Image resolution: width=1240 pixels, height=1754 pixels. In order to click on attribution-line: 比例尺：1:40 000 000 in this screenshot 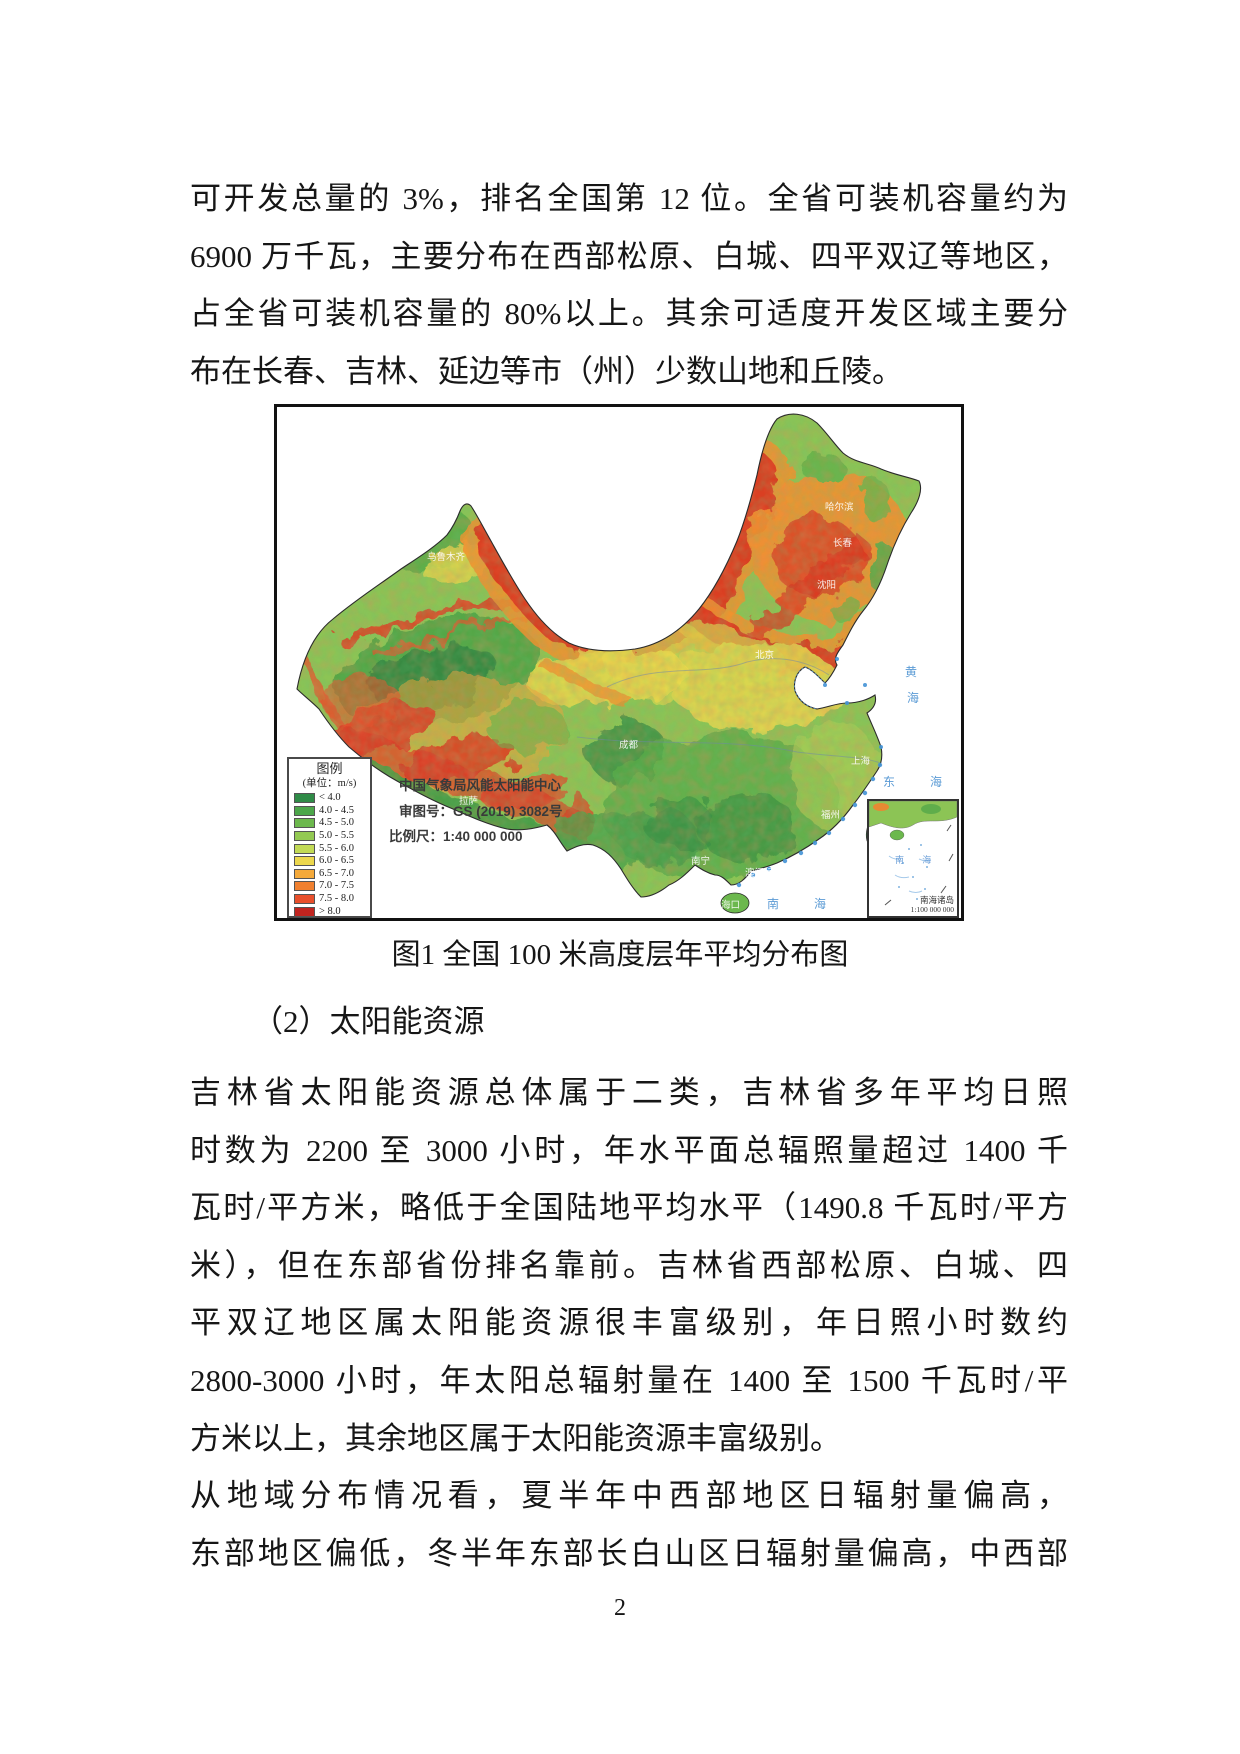, I will do `click(456, 836)`.